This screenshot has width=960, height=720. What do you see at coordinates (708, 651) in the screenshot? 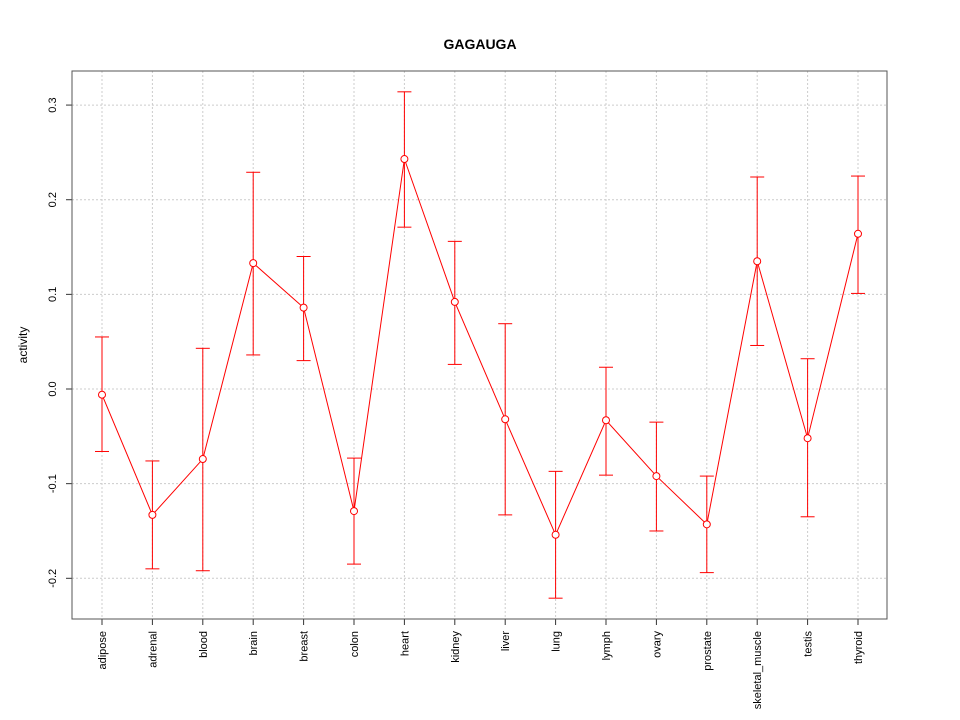
I see `x-tick-label: prostate` at bounding box center [708, 651].